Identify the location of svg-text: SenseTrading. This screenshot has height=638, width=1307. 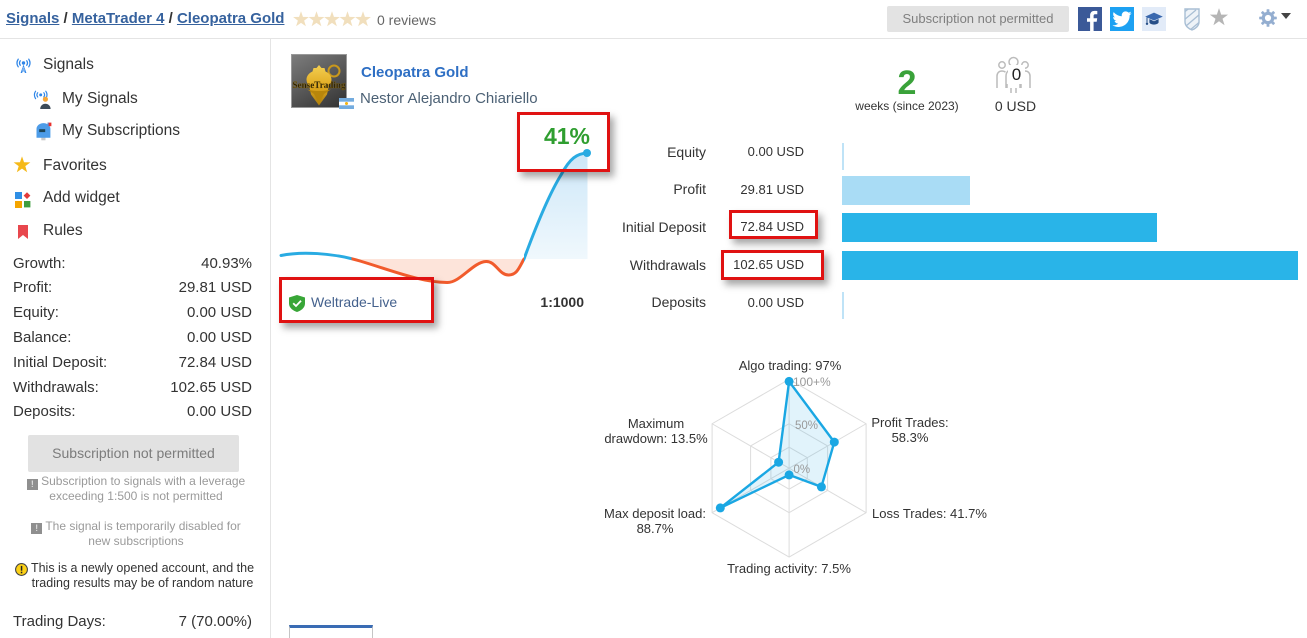
(320, 85).